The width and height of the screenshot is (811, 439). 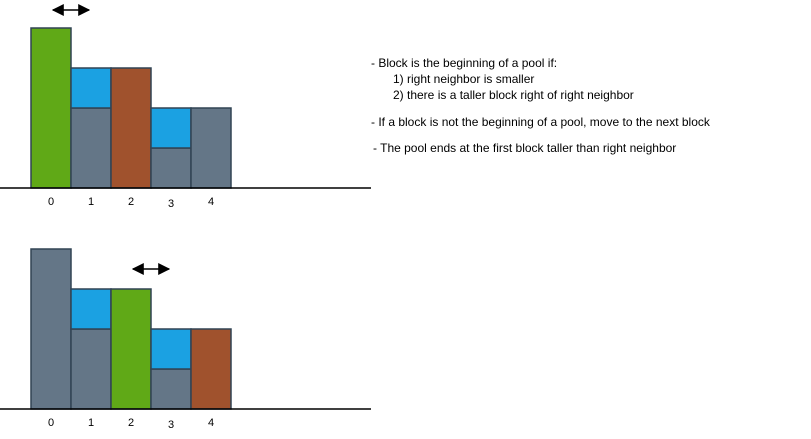 What do you see at coordinates (464, 63) in the screenshot?
I see `pool-start-rule-heading: - Block is the beginning of a pool if:` at bounding box center [464, 63].